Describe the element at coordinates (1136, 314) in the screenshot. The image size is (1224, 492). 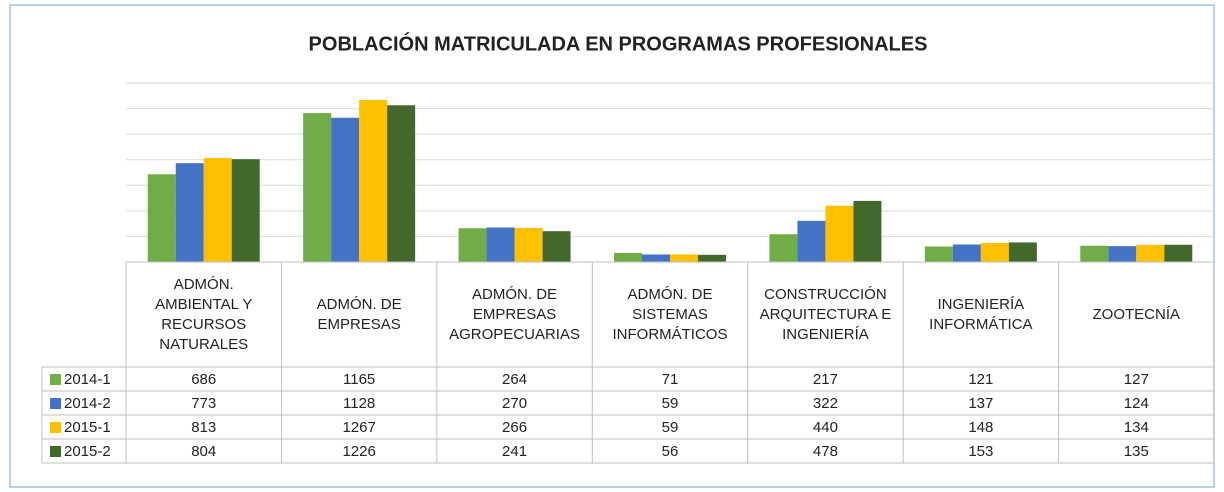
I see `x-tick-label: ZOOTECNÍA` at that location.